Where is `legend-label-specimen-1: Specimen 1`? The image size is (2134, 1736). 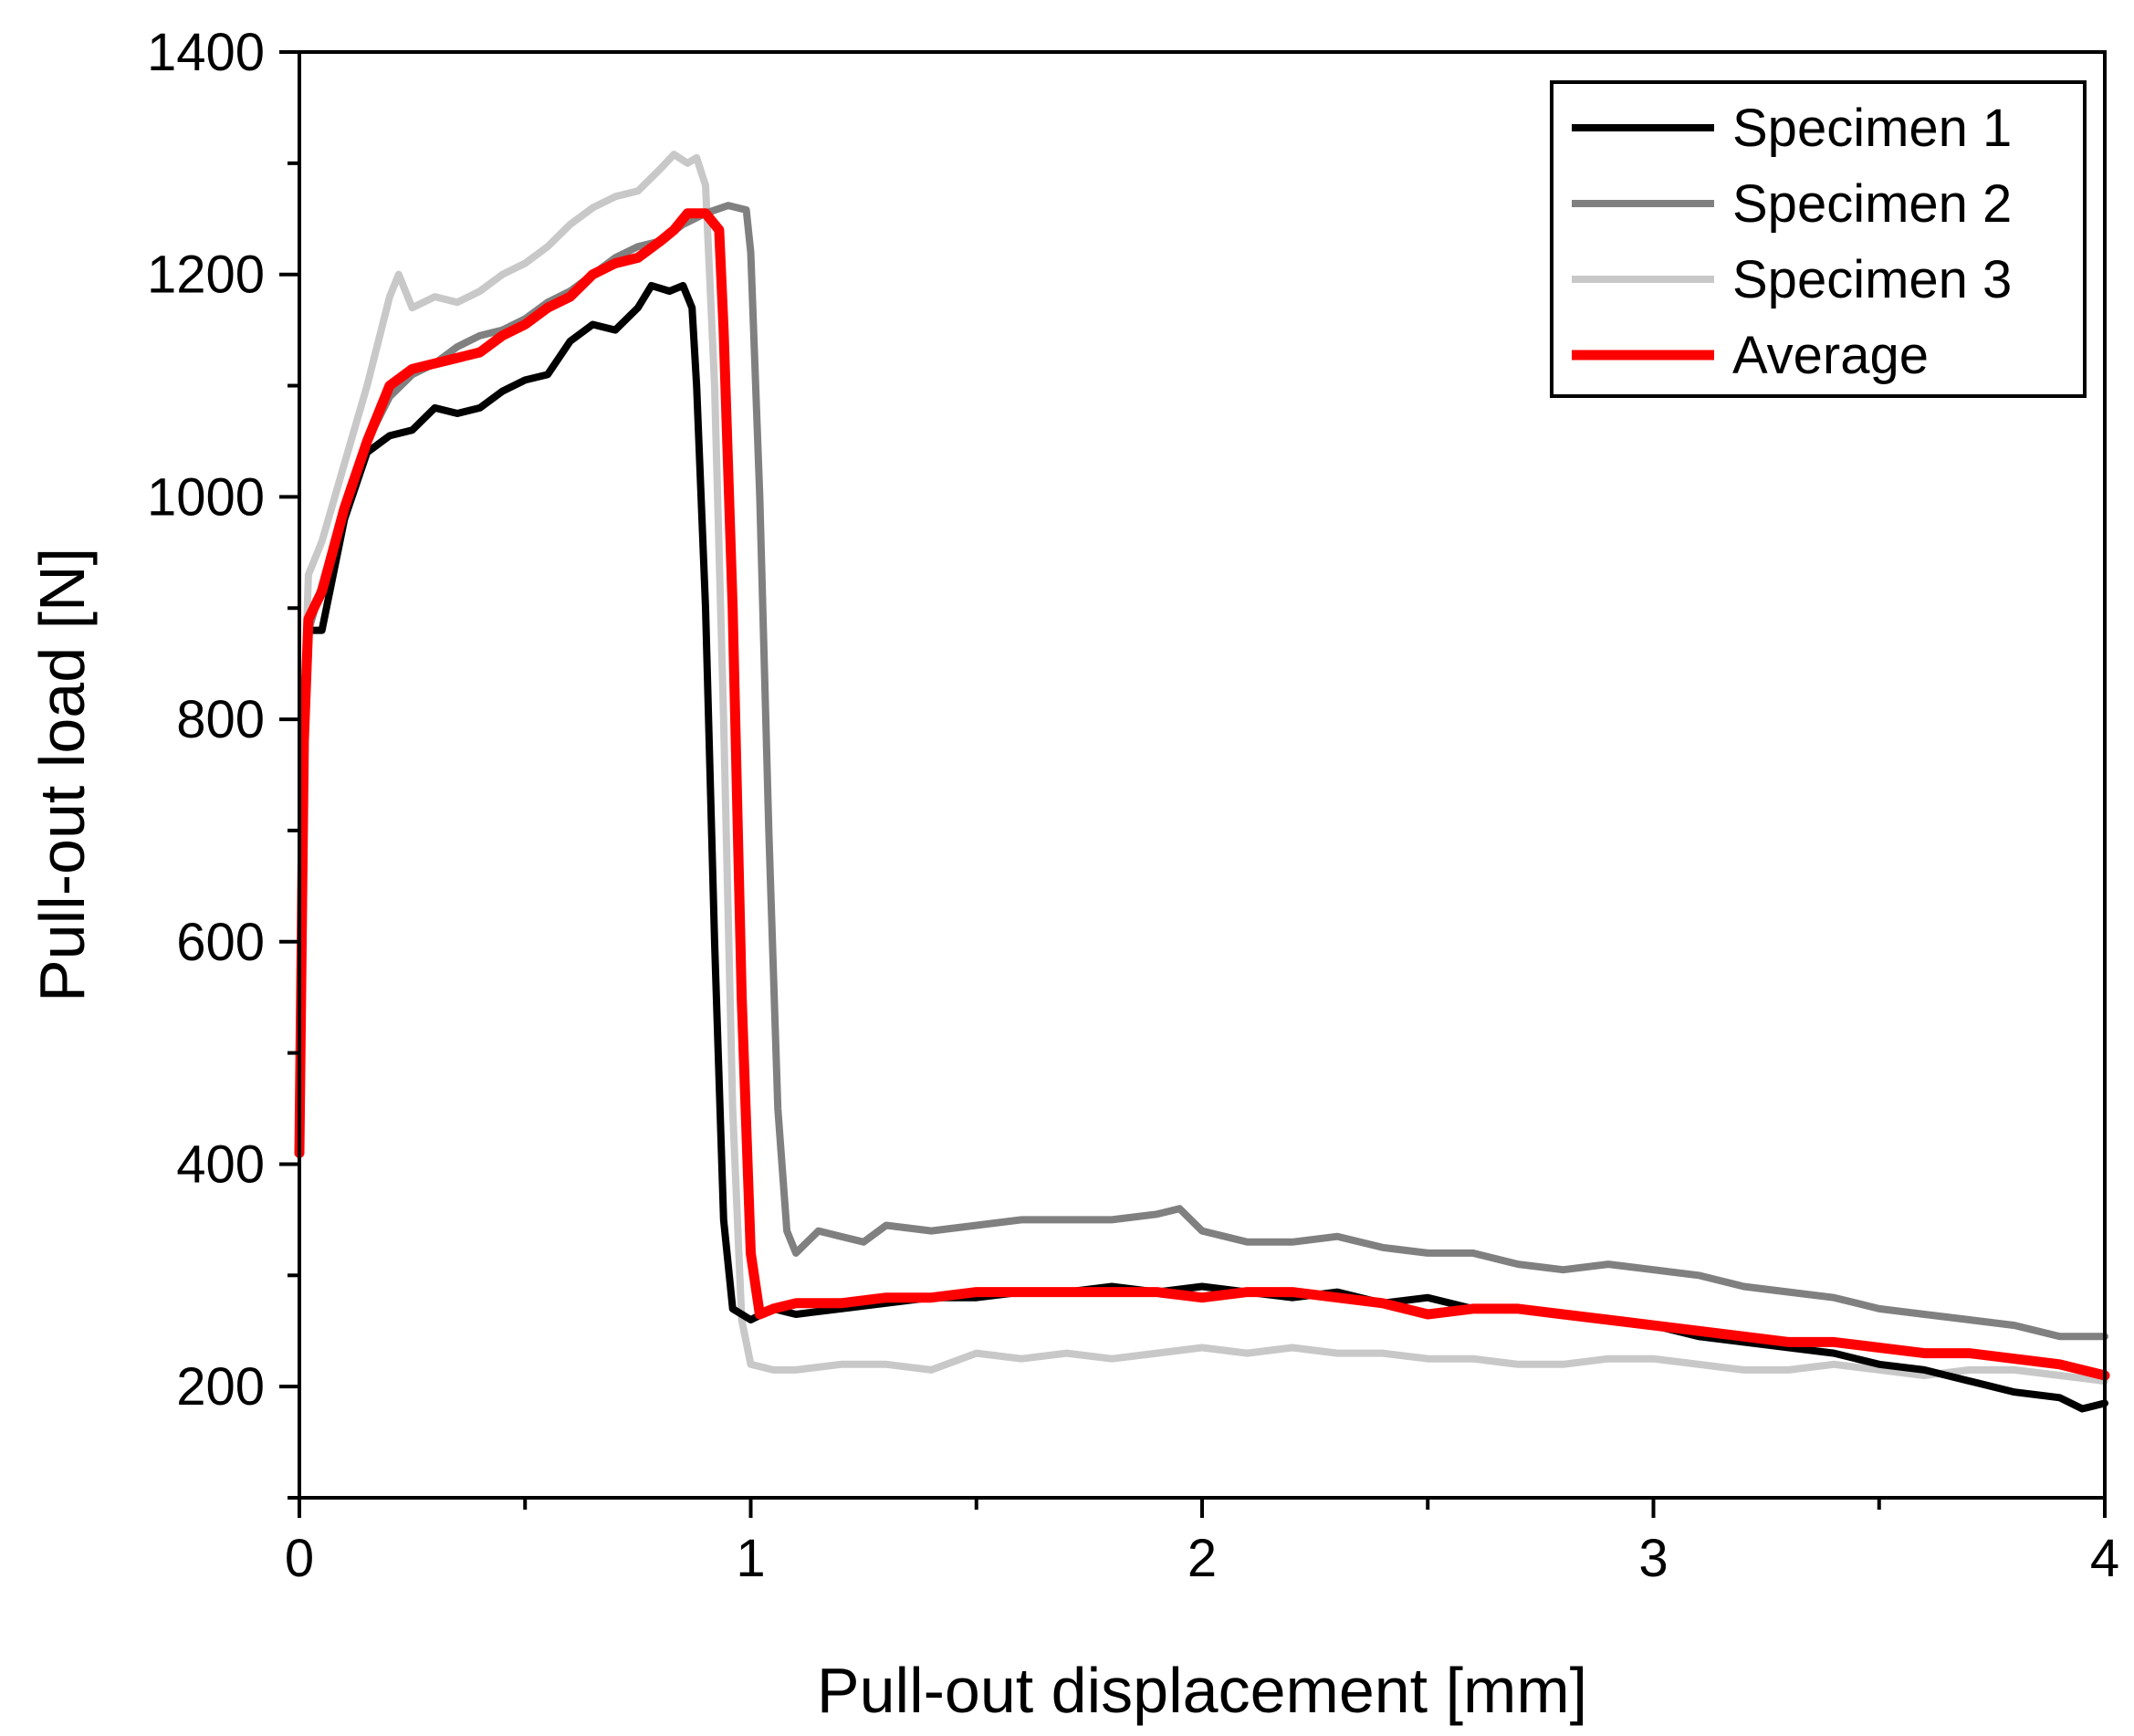 legend-label-specimen-1: Specimen 1 is located at coordinates (1872, 128).